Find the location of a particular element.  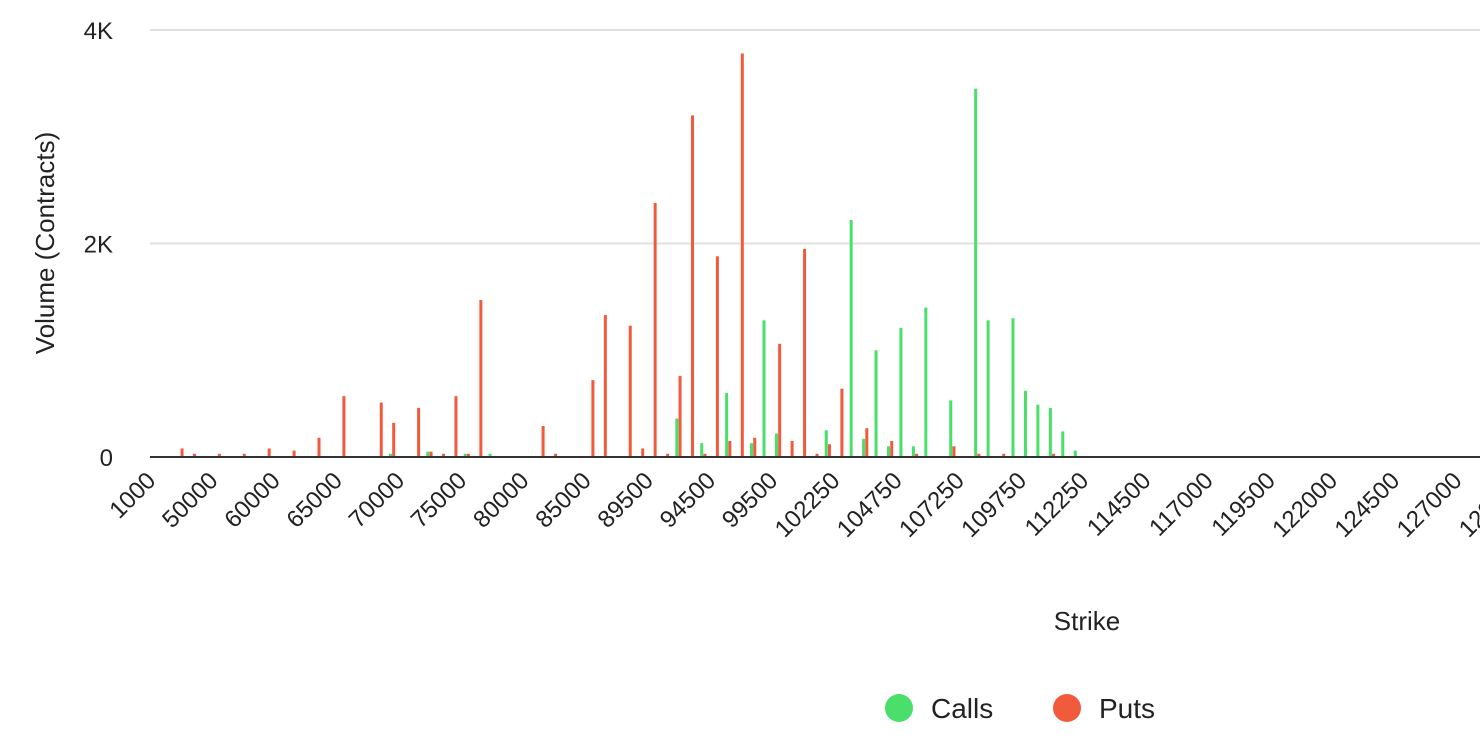

x-tick-label: 109750 is located at coordinates (994, 505).